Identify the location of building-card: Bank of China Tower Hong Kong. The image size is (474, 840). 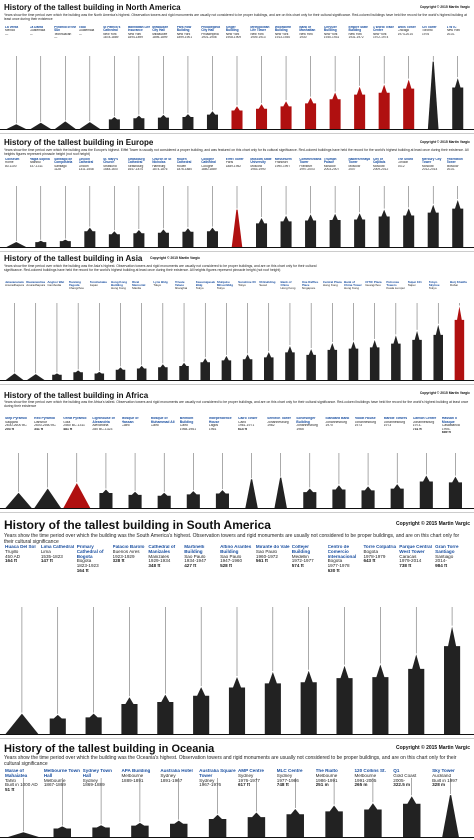
(353, 294).